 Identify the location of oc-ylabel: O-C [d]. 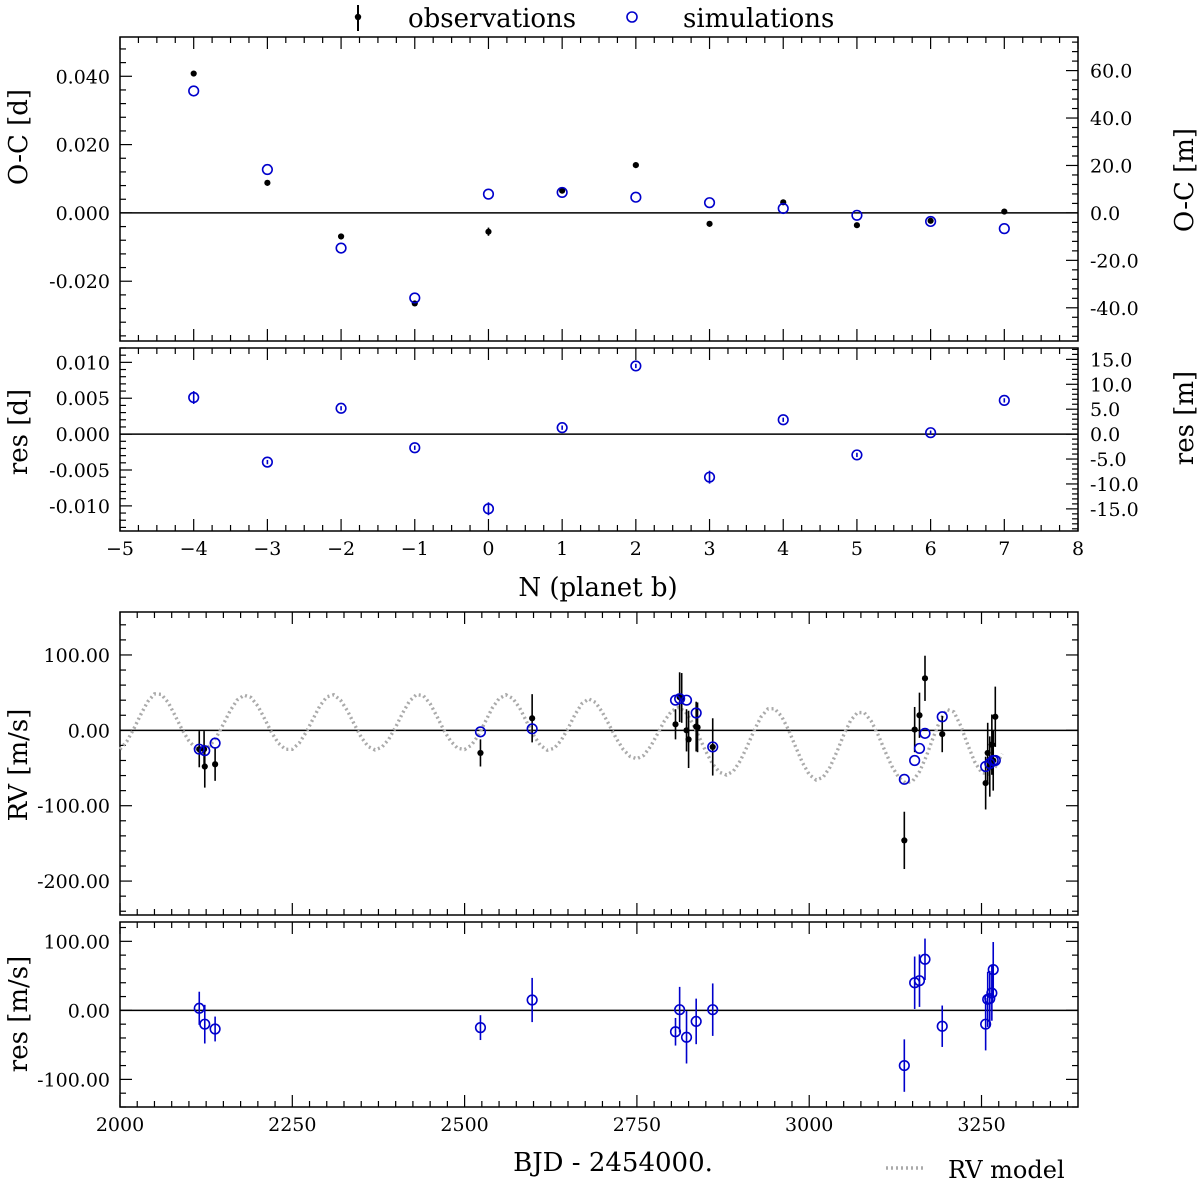
(19, 137).